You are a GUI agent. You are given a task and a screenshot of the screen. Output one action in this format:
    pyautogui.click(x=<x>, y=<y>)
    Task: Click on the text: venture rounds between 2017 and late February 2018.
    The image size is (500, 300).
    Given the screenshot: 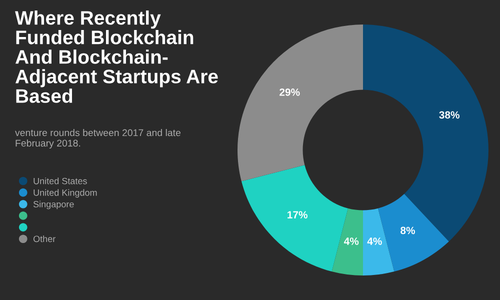 What is the action you would take?
    pyautogui.click(x=98, y=139)
    